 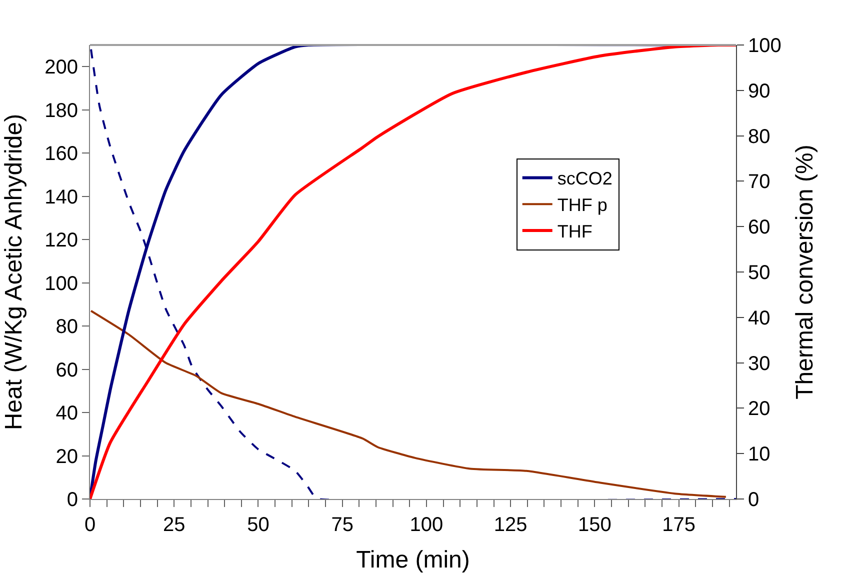 I want to click on y2-tick-label: 80, so click(x=759, y=137).